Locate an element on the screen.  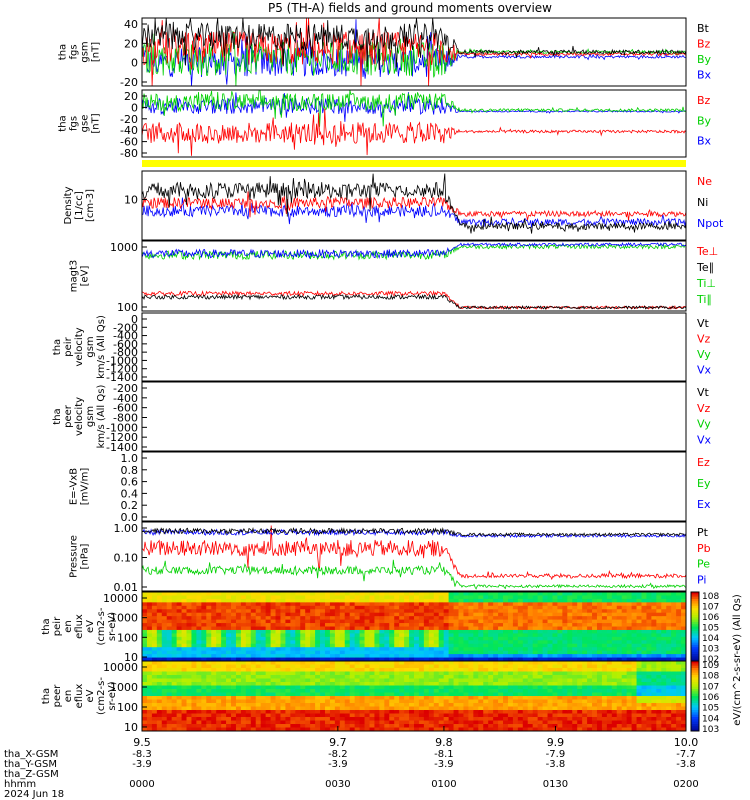
legend-By: By is located at coordinates (704, 120).